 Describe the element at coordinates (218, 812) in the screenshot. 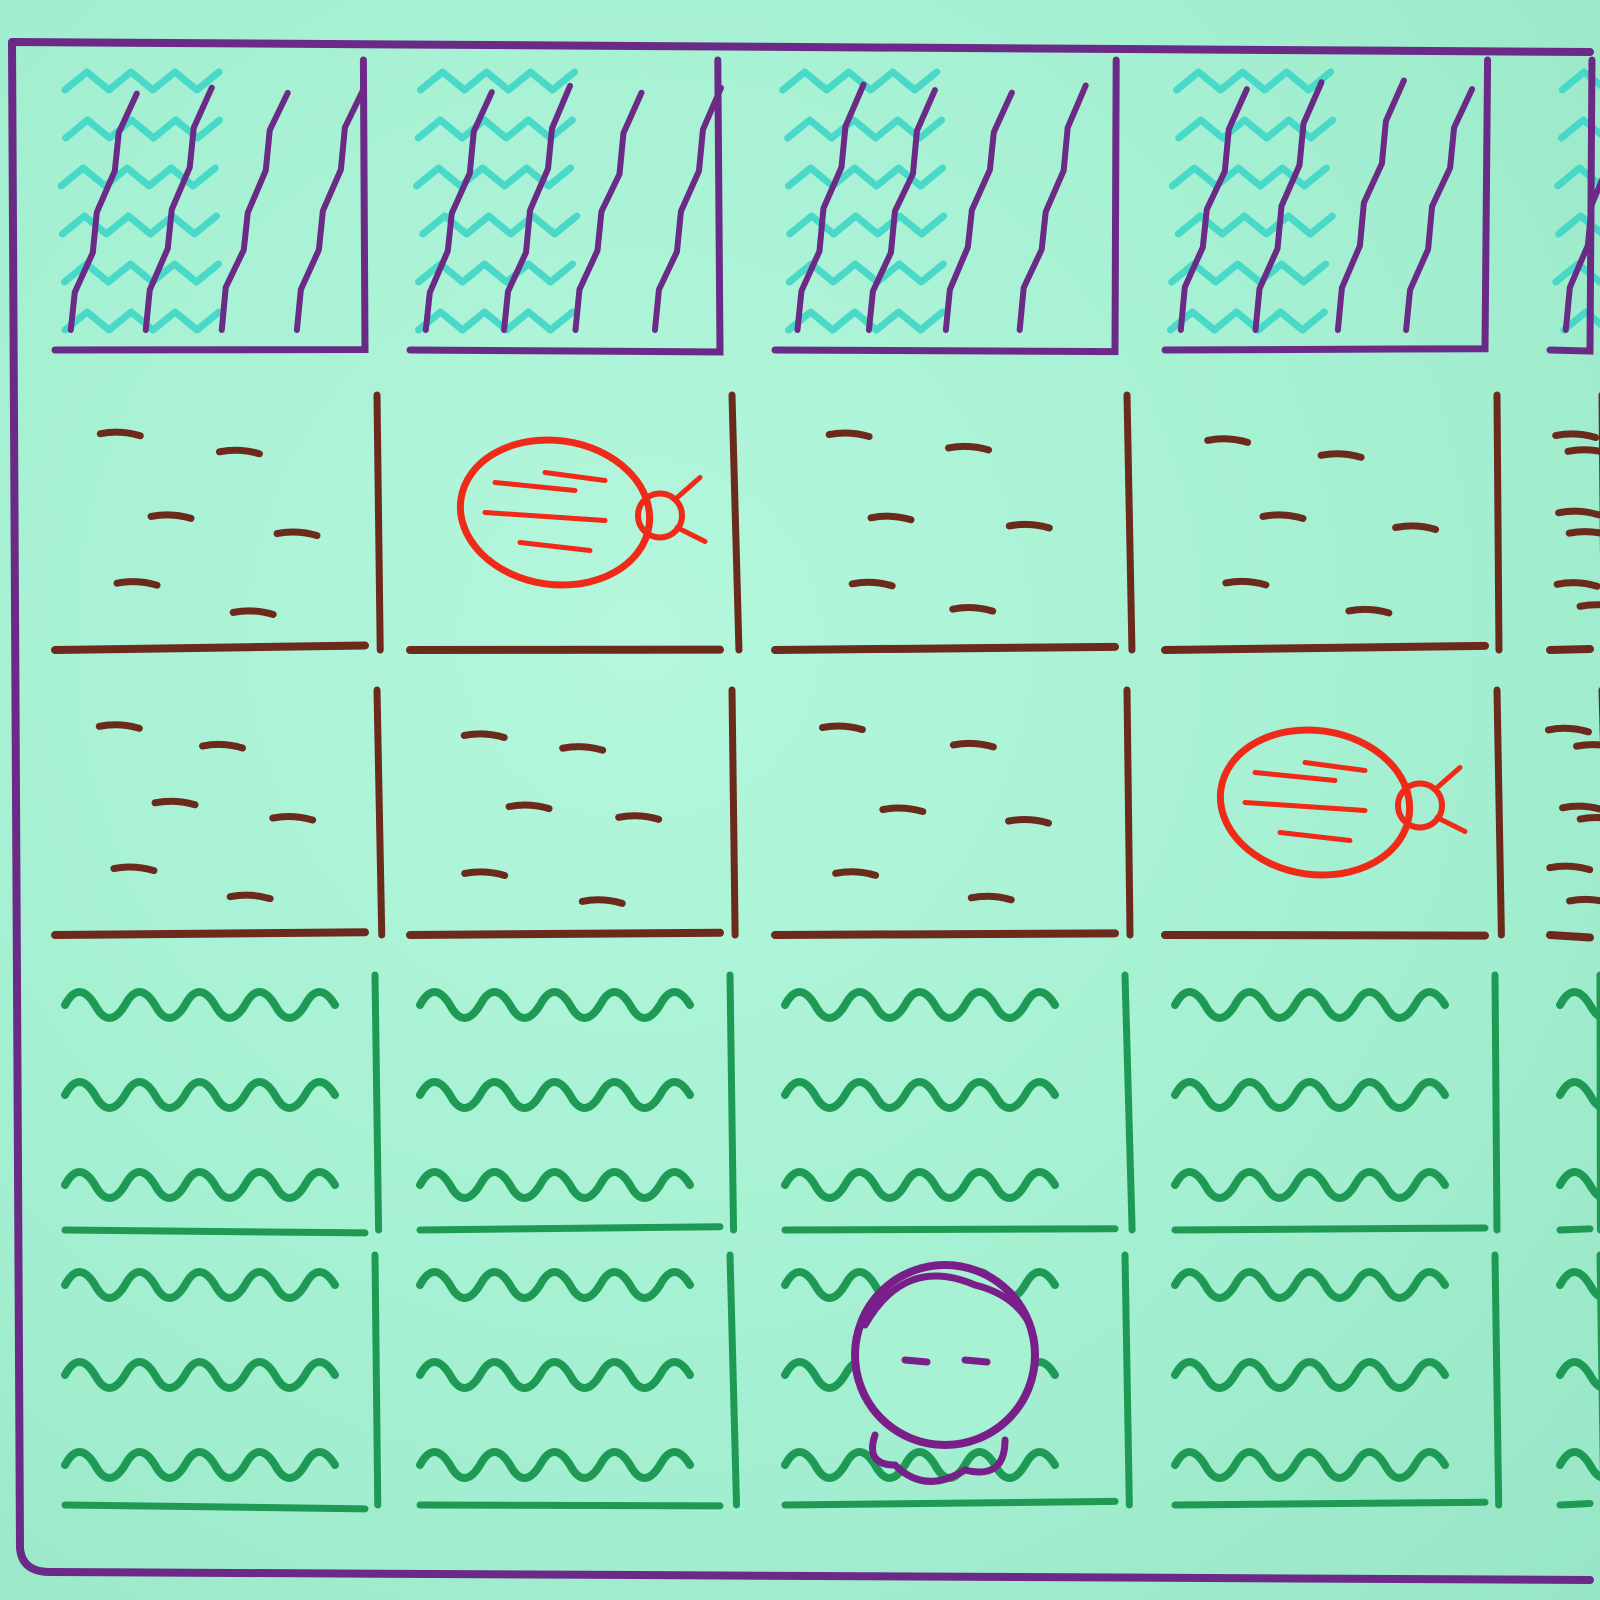

I see `tile-dirt-r3-c1` at that location.